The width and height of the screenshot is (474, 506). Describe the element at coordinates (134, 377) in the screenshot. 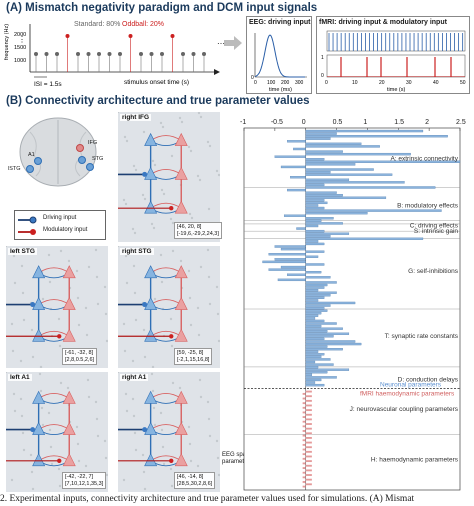

I see `right-a1-title: right A1` at that location.